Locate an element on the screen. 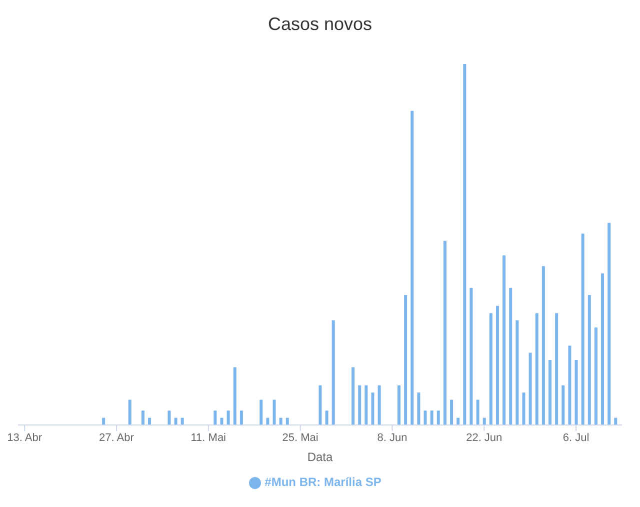  x-tick-label: 27. Abr is located at coordinates (116, 438).